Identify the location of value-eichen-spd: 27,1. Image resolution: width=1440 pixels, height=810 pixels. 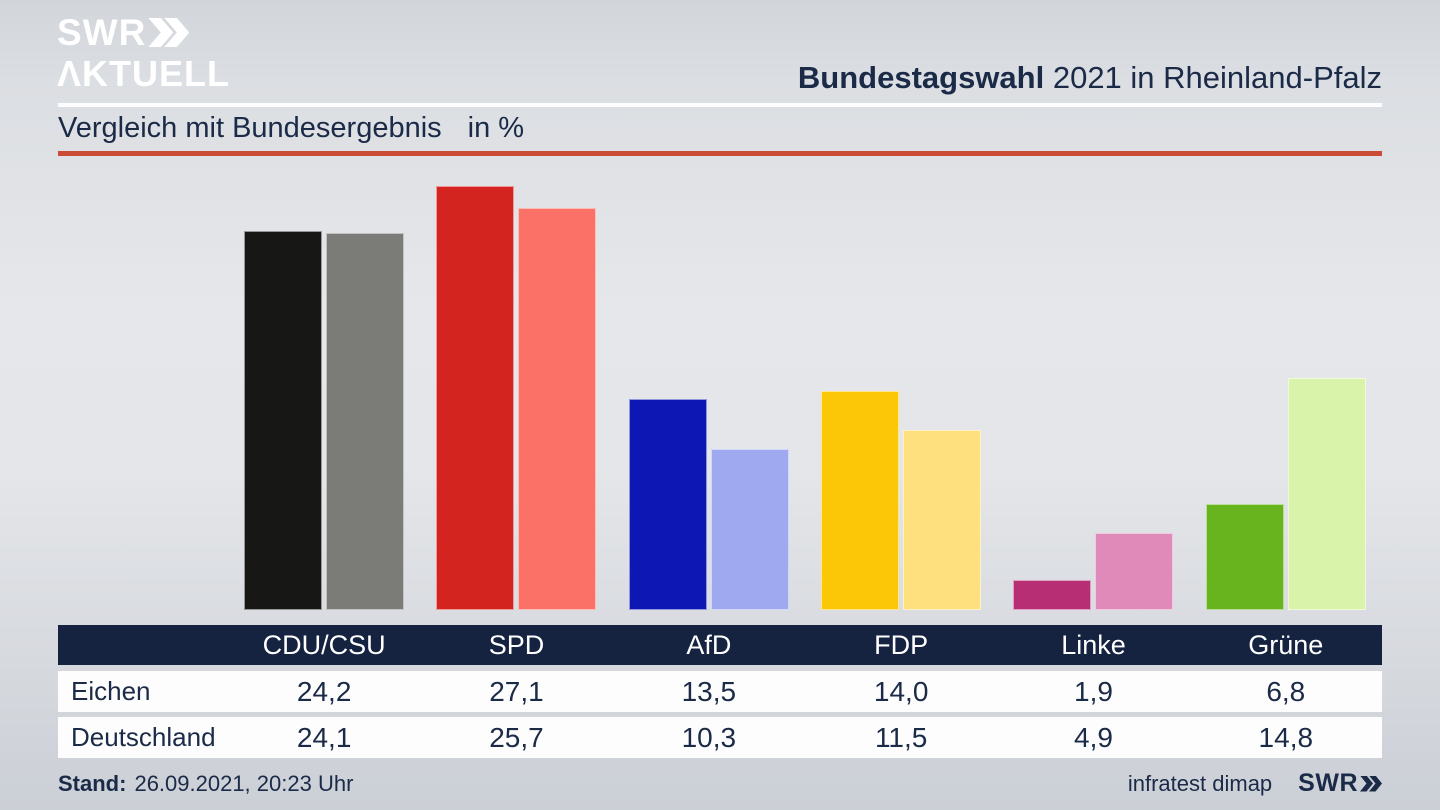
(516, 691).